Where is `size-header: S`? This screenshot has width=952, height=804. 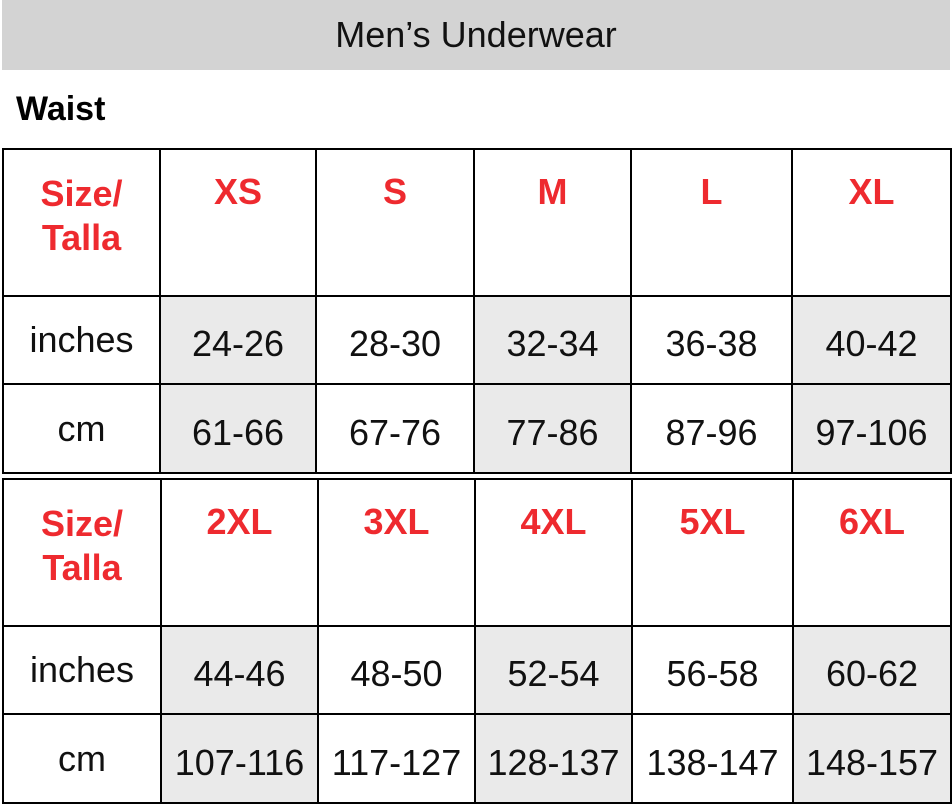
size-header: S is located at coordinates (395, 222).